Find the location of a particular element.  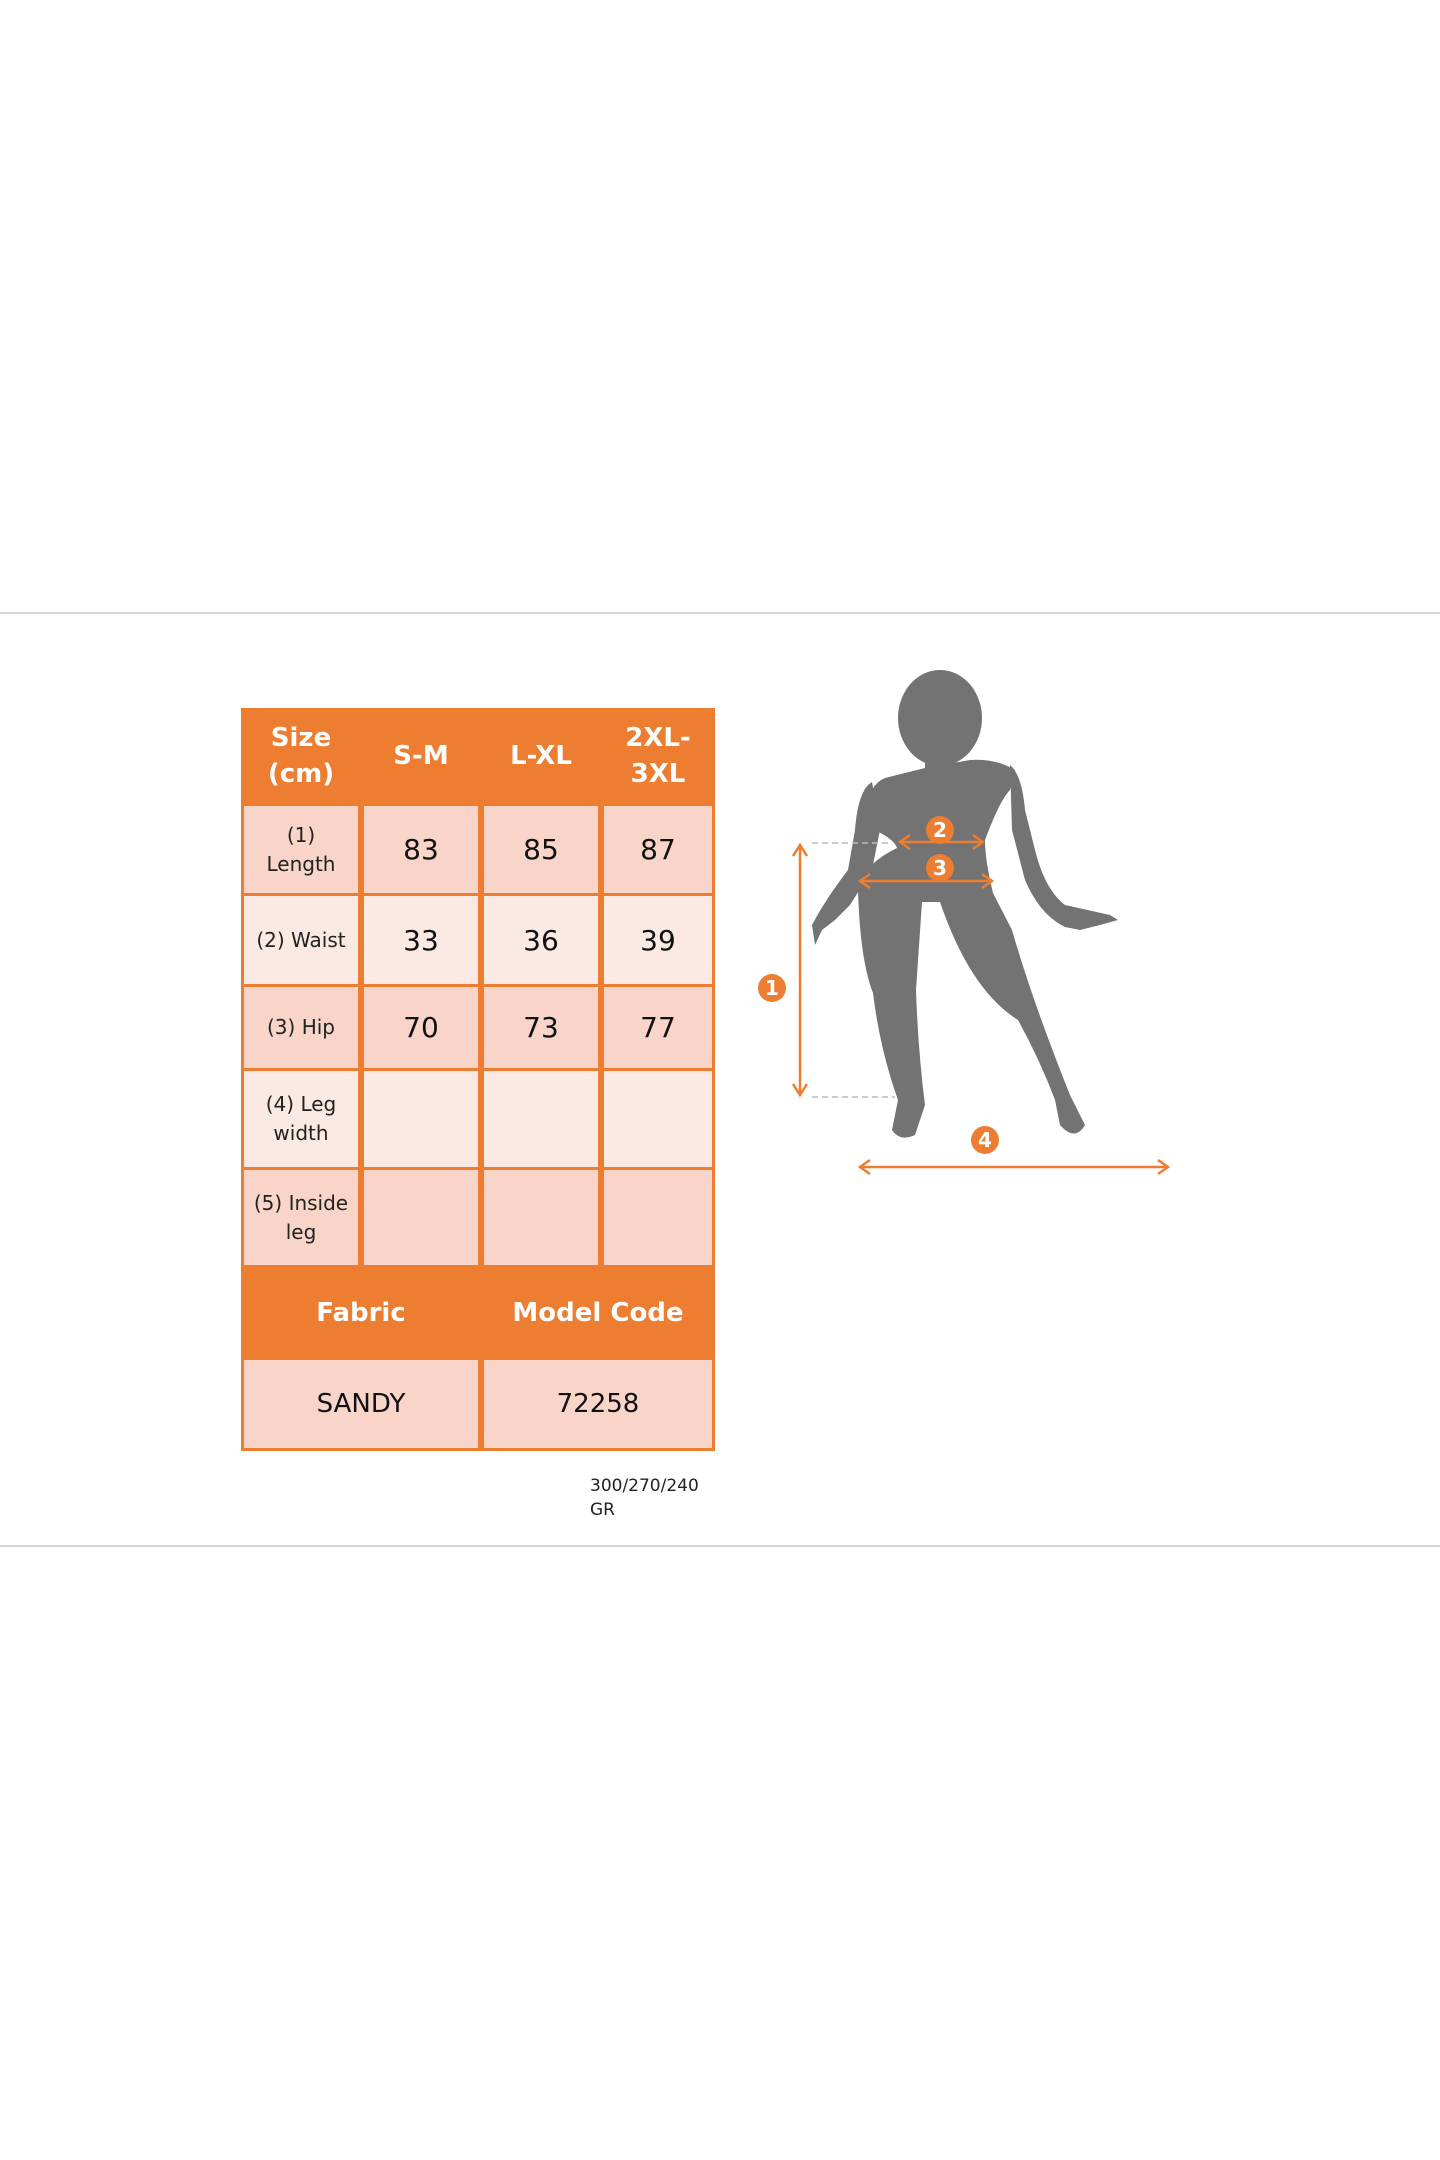

header-size: Size (cm) is located at coordinates (301, 755).